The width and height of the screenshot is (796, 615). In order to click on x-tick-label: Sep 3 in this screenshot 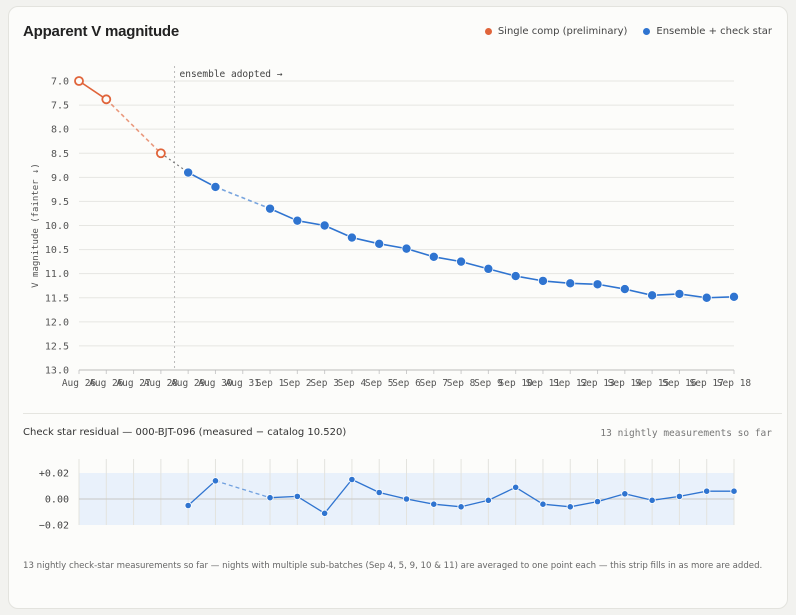, I will do `click(324, 383)`.